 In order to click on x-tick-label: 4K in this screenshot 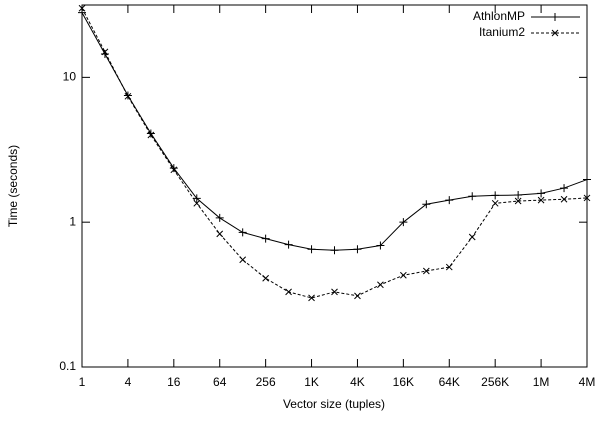, I will do `click(357, 382)`.